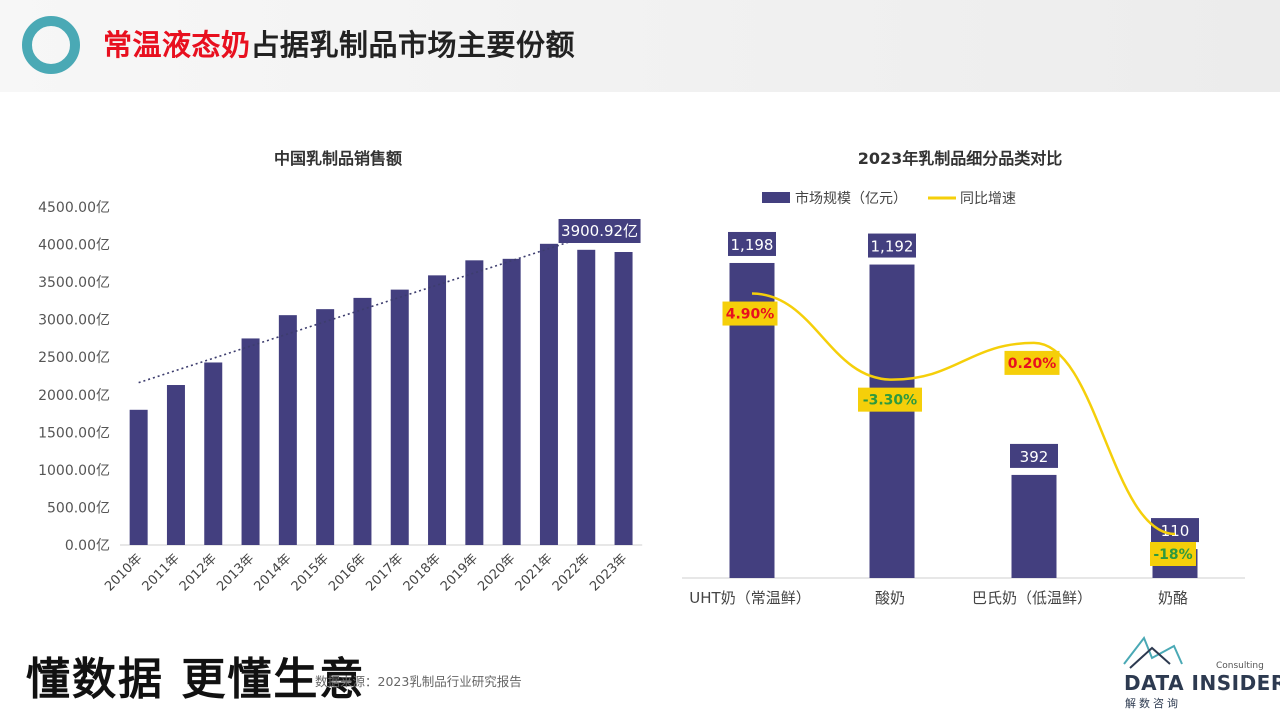 The width and height of the screenshot is (1280, 720). I want to click on growth-label: -3.30%, so click(890, 401).